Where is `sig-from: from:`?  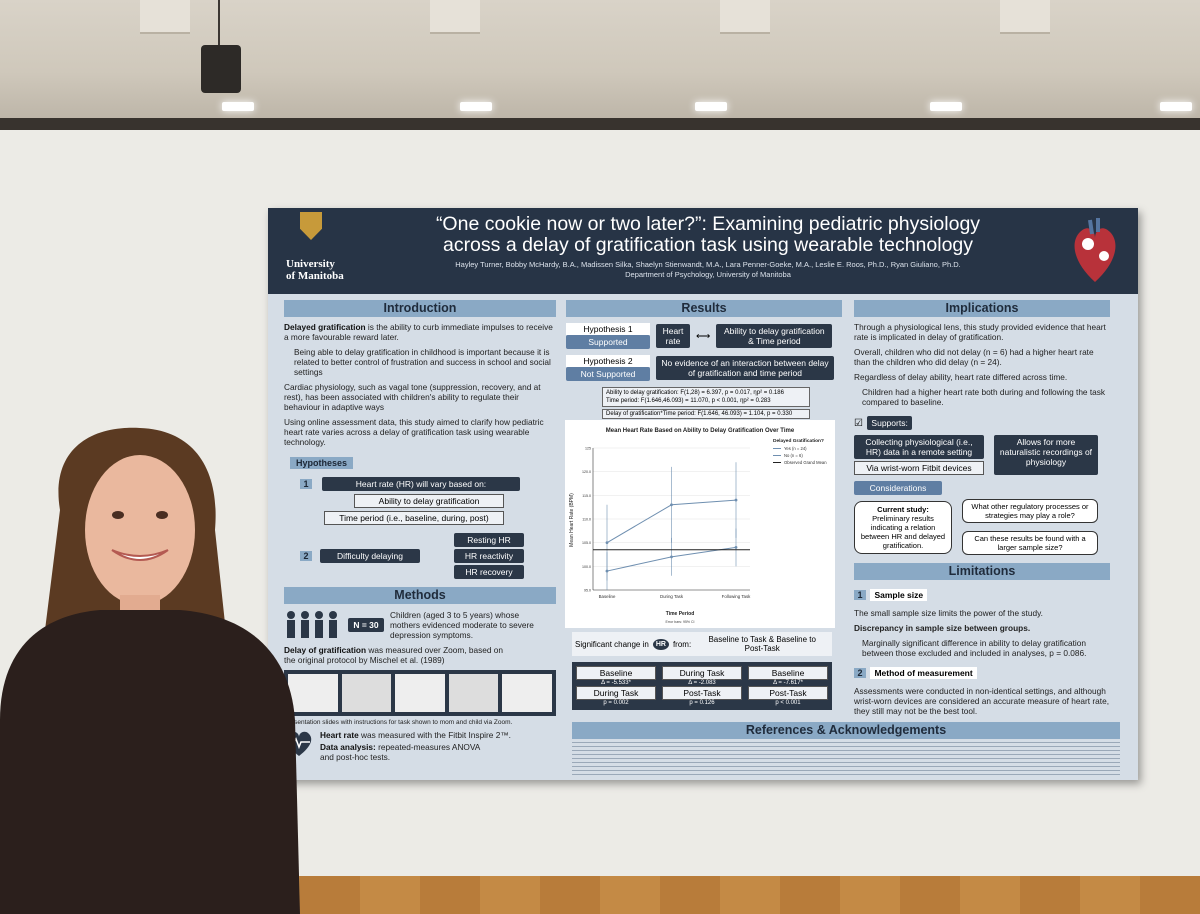
sig-from: from: is located at coordinates (682, 644).